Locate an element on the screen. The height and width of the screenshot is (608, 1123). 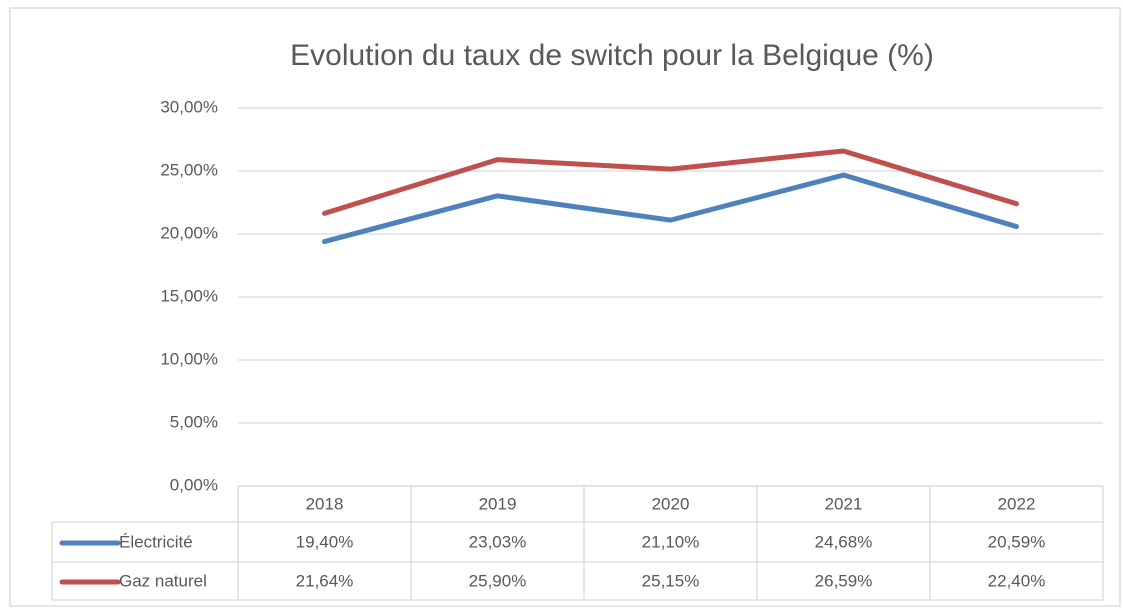
y-tick-label: 10,00% is located at coordinates (189, 358).